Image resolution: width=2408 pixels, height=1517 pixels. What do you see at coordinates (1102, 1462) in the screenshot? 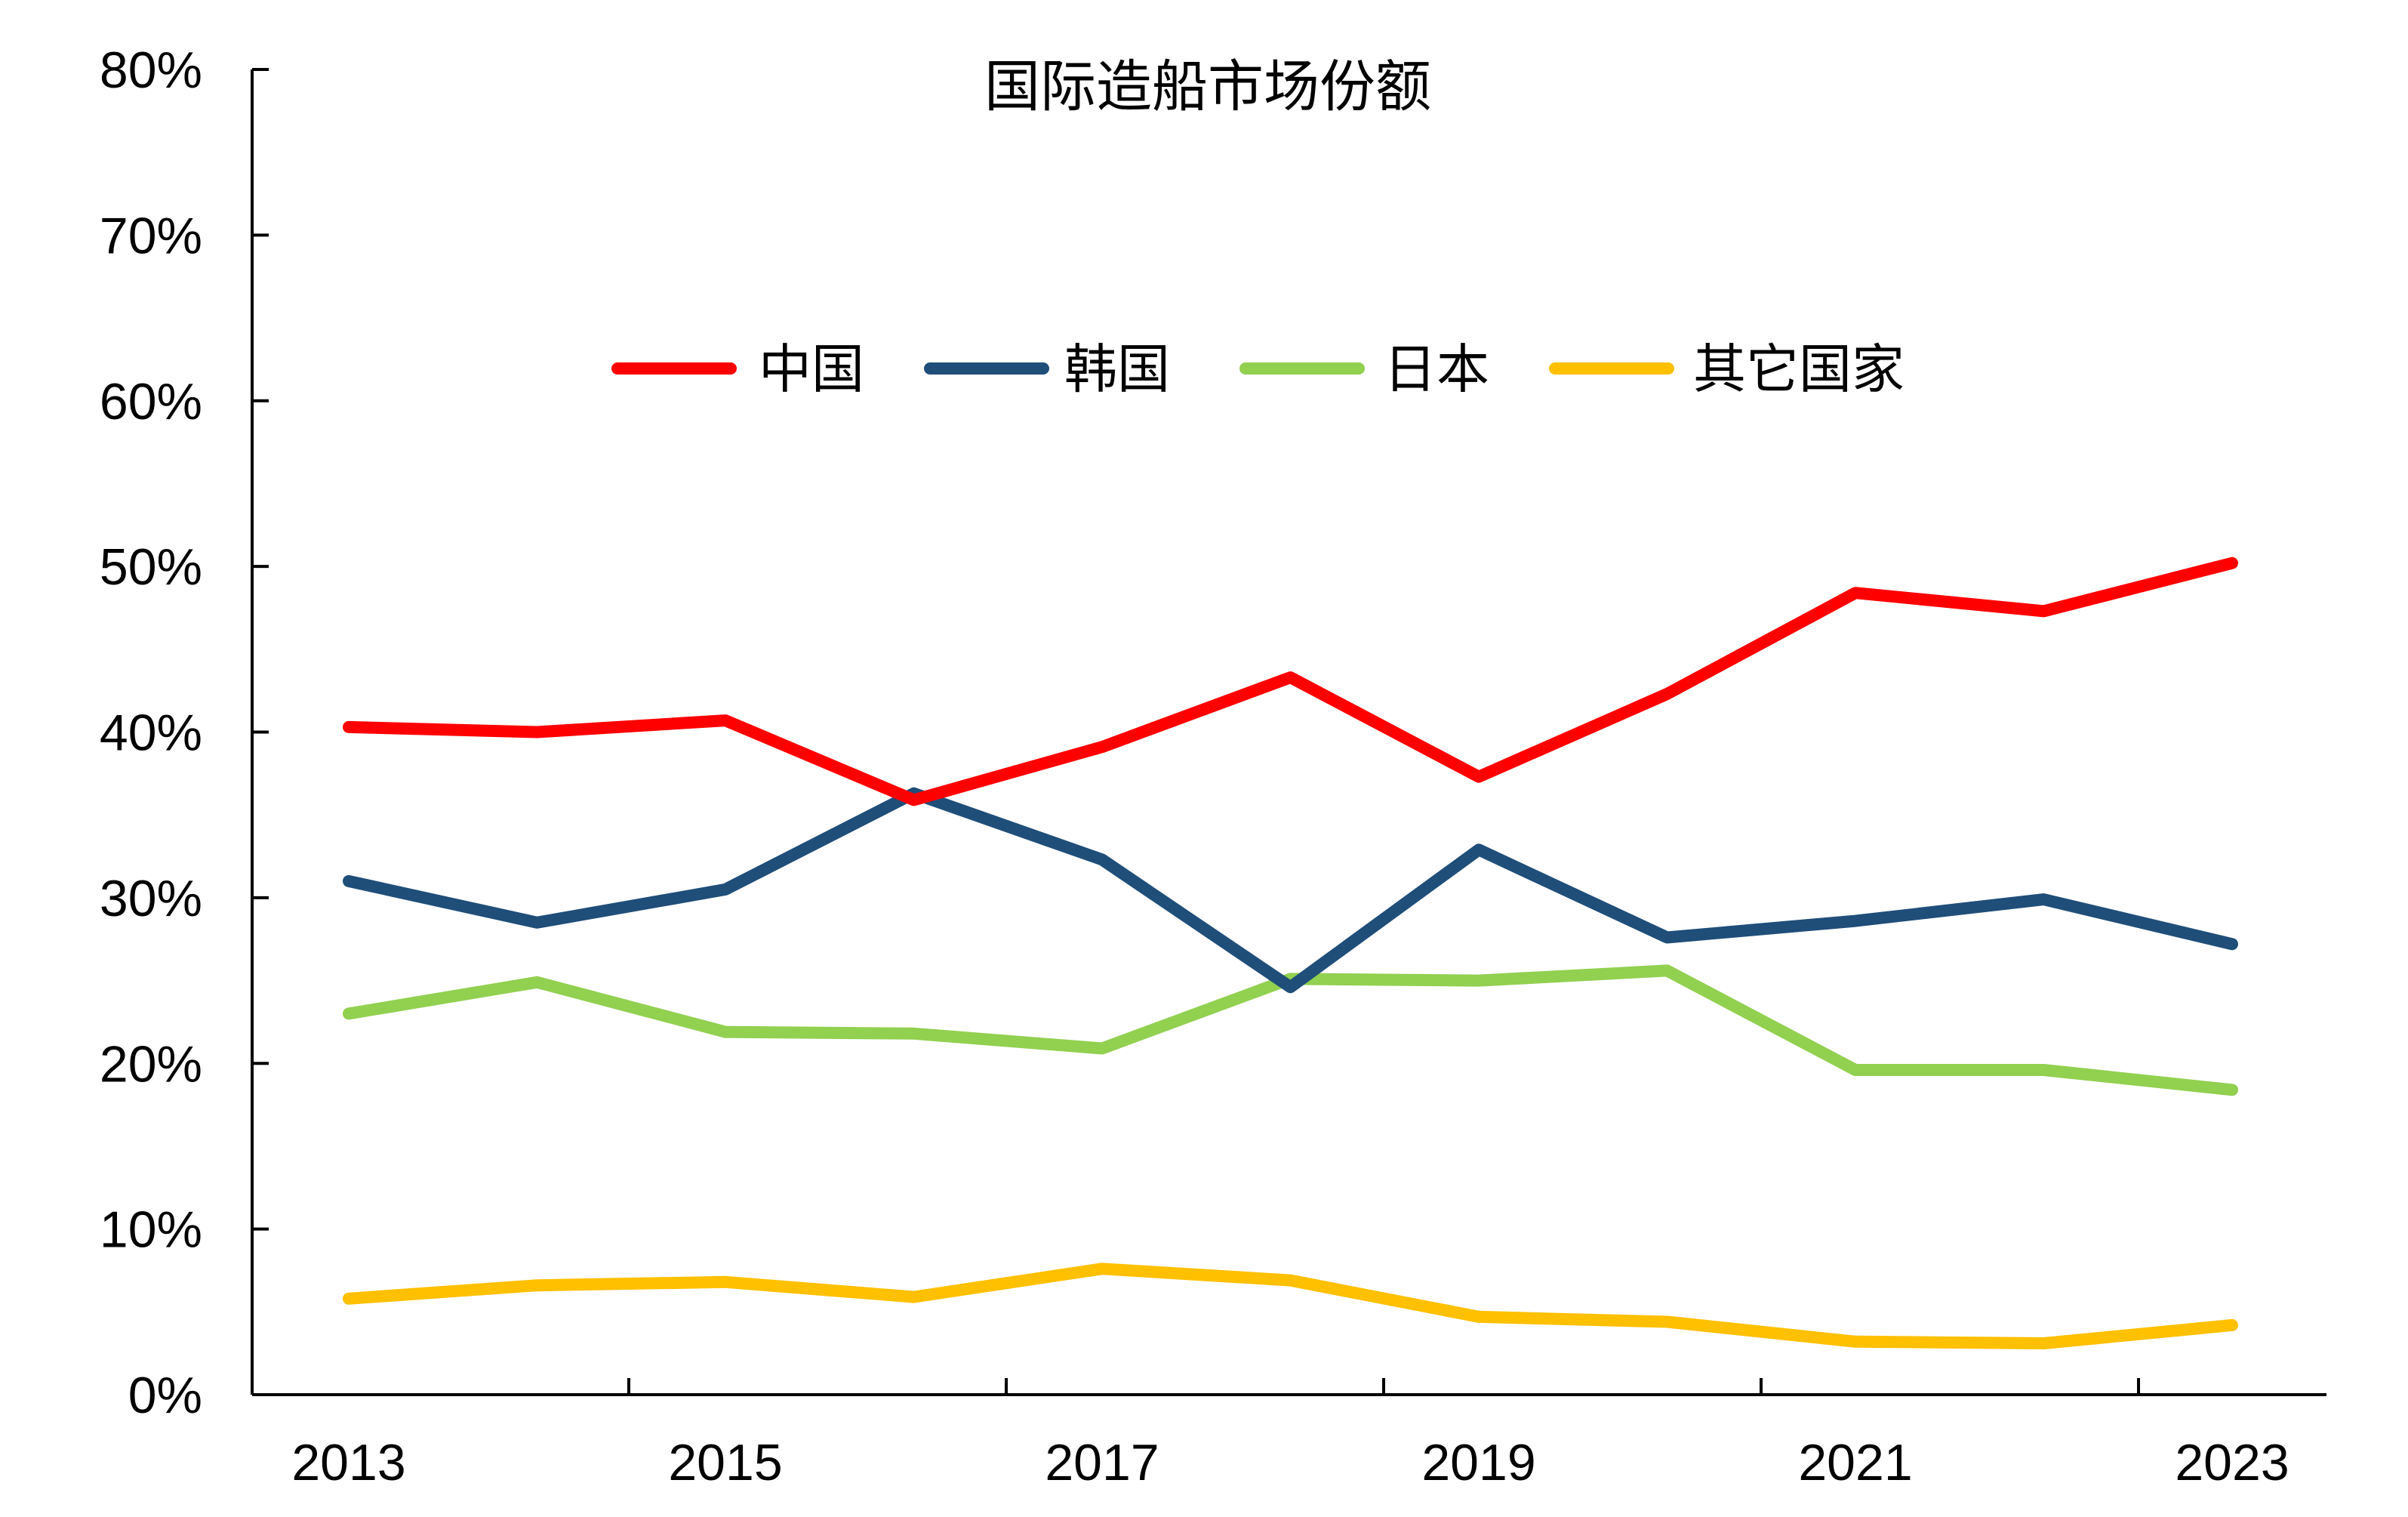
I see `x-tick-label: 2017` at bounding box center [1102, 1462].